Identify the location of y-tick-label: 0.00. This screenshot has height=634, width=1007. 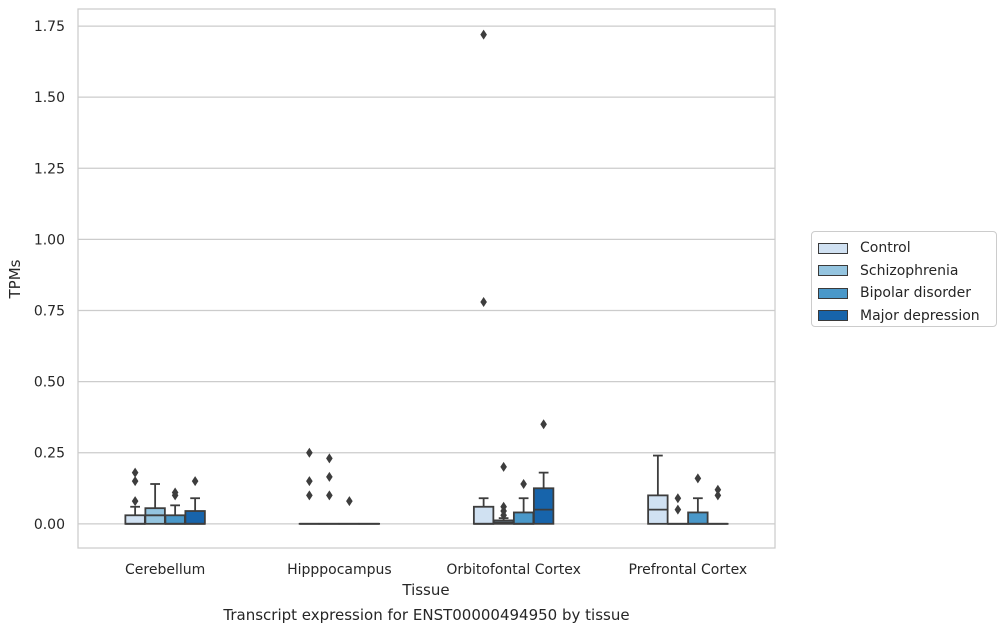
(49, 525).